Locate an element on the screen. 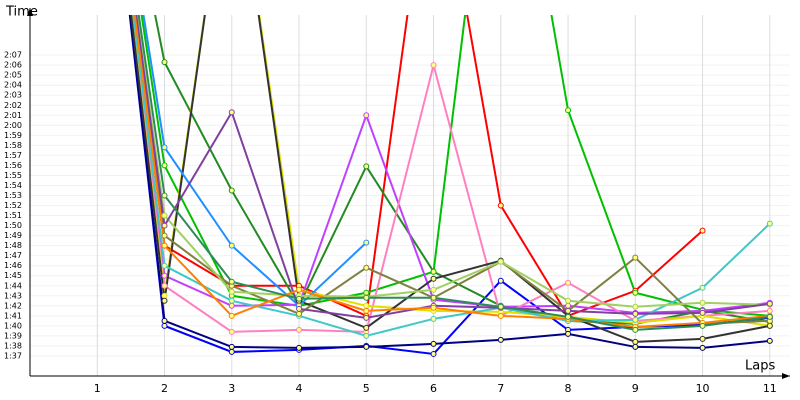  x-tick-label: 4 is located at coordinates (299, 388).